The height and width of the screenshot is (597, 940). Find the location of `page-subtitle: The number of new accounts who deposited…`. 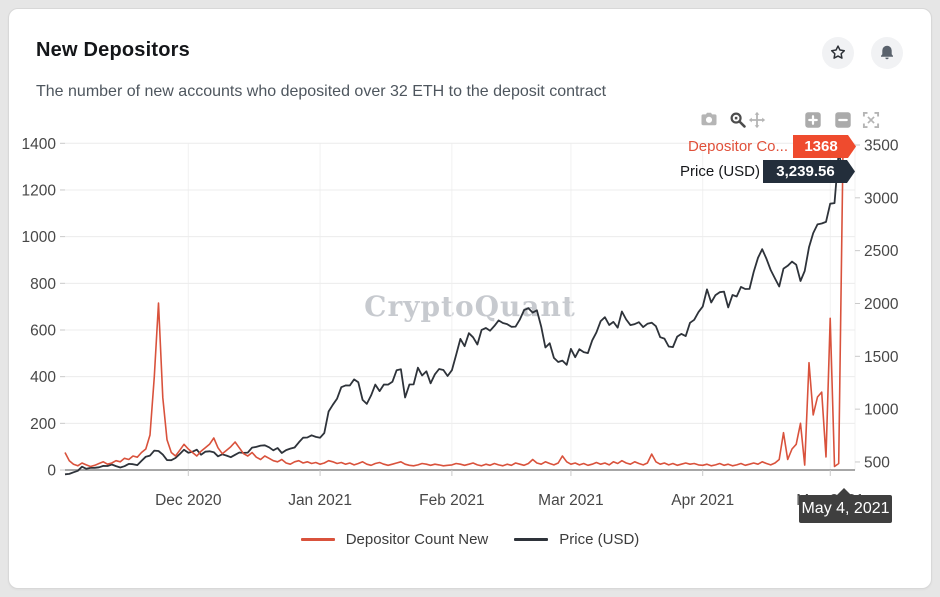

page-subtitle: The number of new accounts who deposited… is located at coordinates (321, 91).